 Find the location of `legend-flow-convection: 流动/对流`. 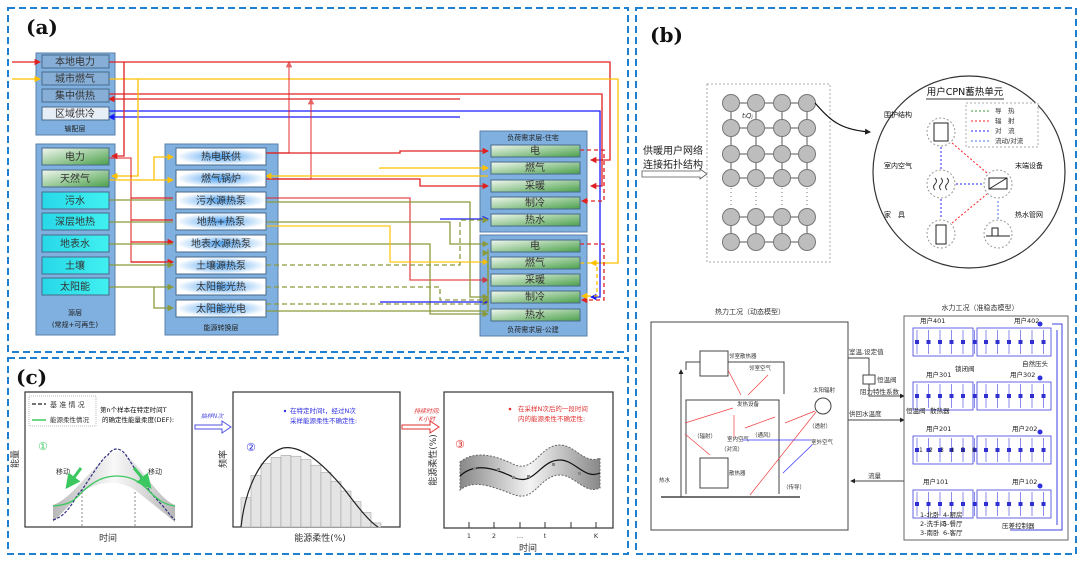

legend-flow-convection: 流动/对流 is located at coordinates (1009, 140).